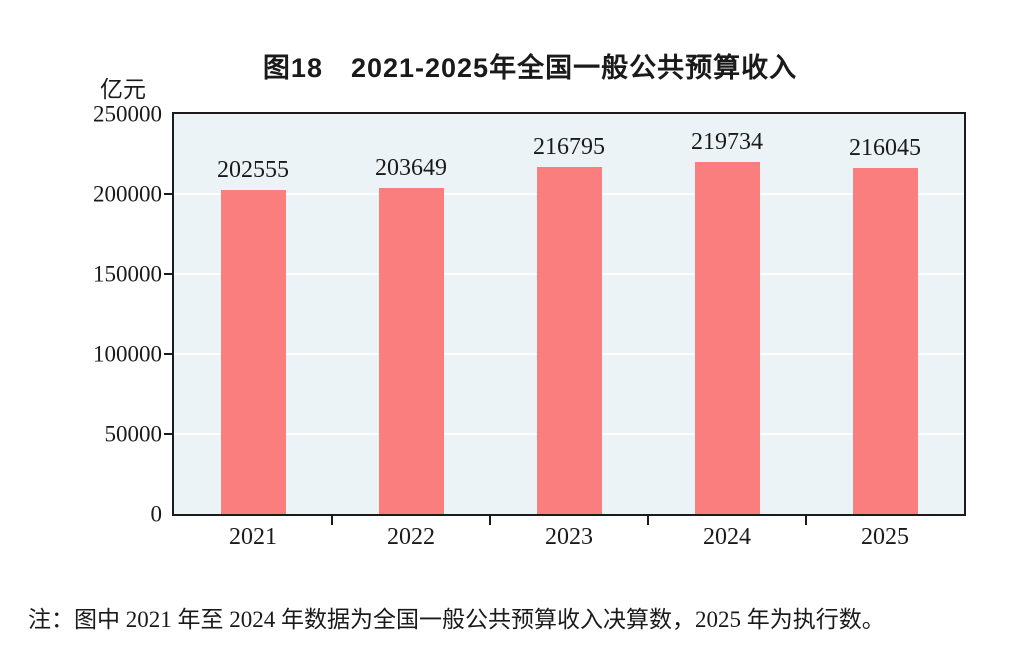 The image size is (1024, 656). Describe the element at coordinates (885, 537) in the screenshot. I see `x-tick-label-2025: 2025` at that location.